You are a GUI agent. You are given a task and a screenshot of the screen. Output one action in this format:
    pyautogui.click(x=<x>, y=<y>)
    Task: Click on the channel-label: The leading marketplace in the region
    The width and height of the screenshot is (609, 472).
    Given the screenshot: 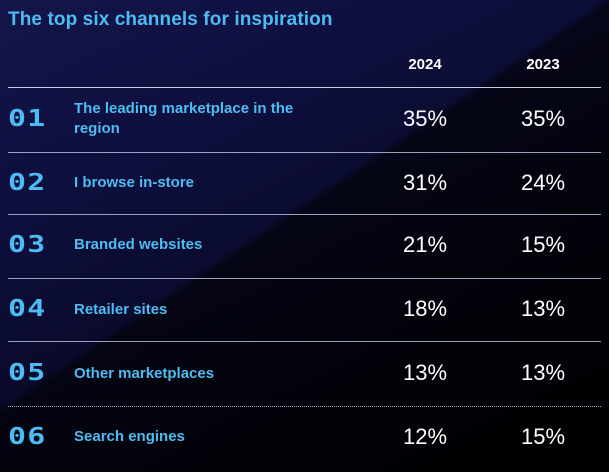 What is the action you would take?
    pyautogui.click(x=184, y=118)
    